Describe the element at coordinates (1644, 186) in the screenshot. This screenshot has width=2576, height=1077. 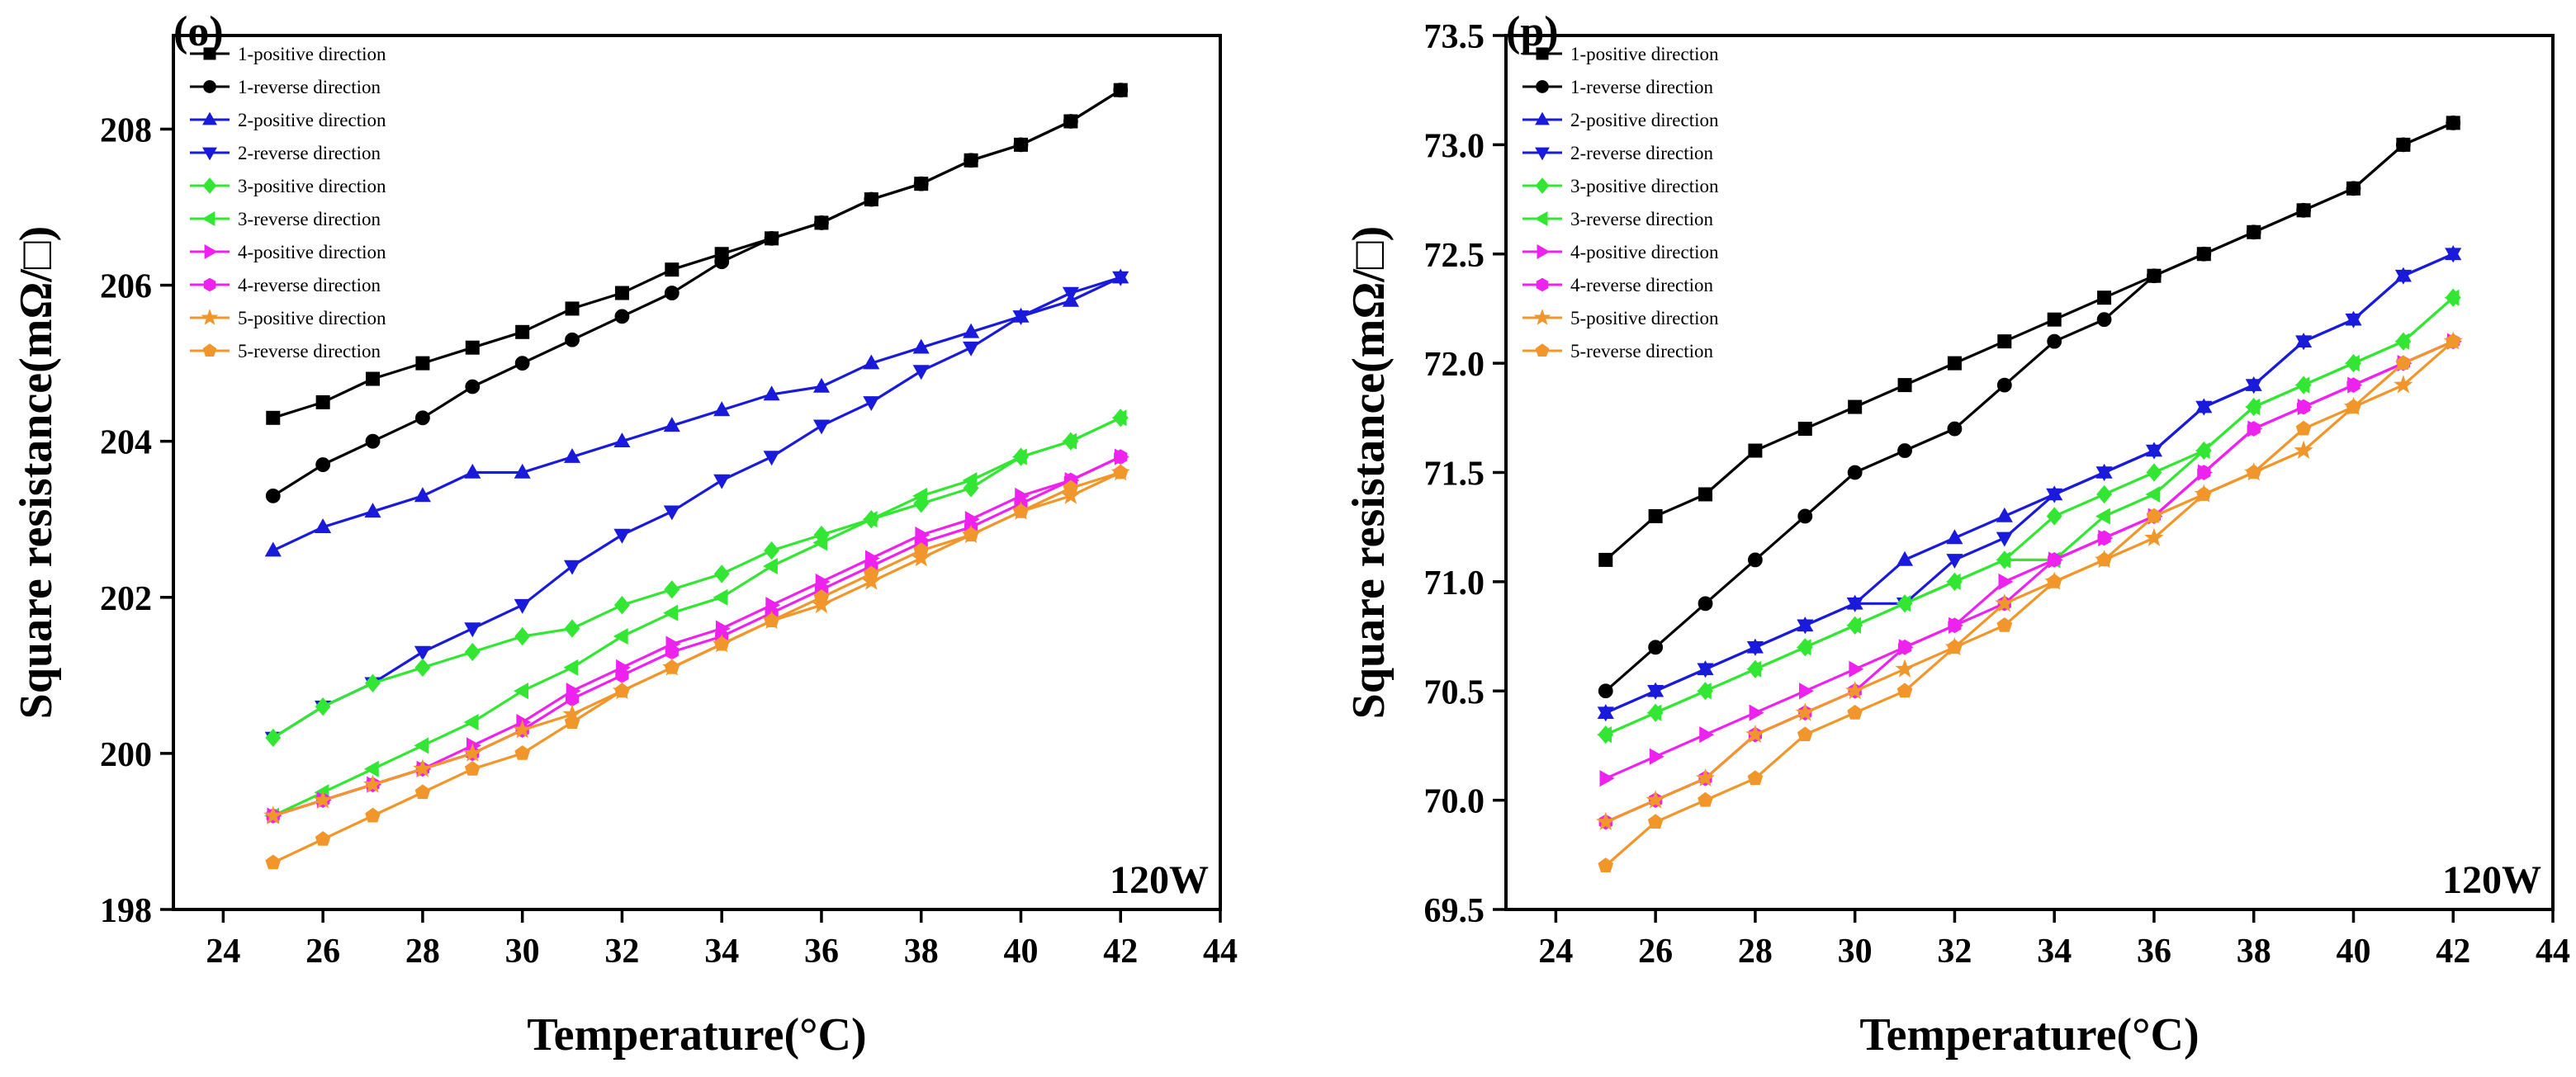
I see `legend-entry: 3-positive direction` at that location.